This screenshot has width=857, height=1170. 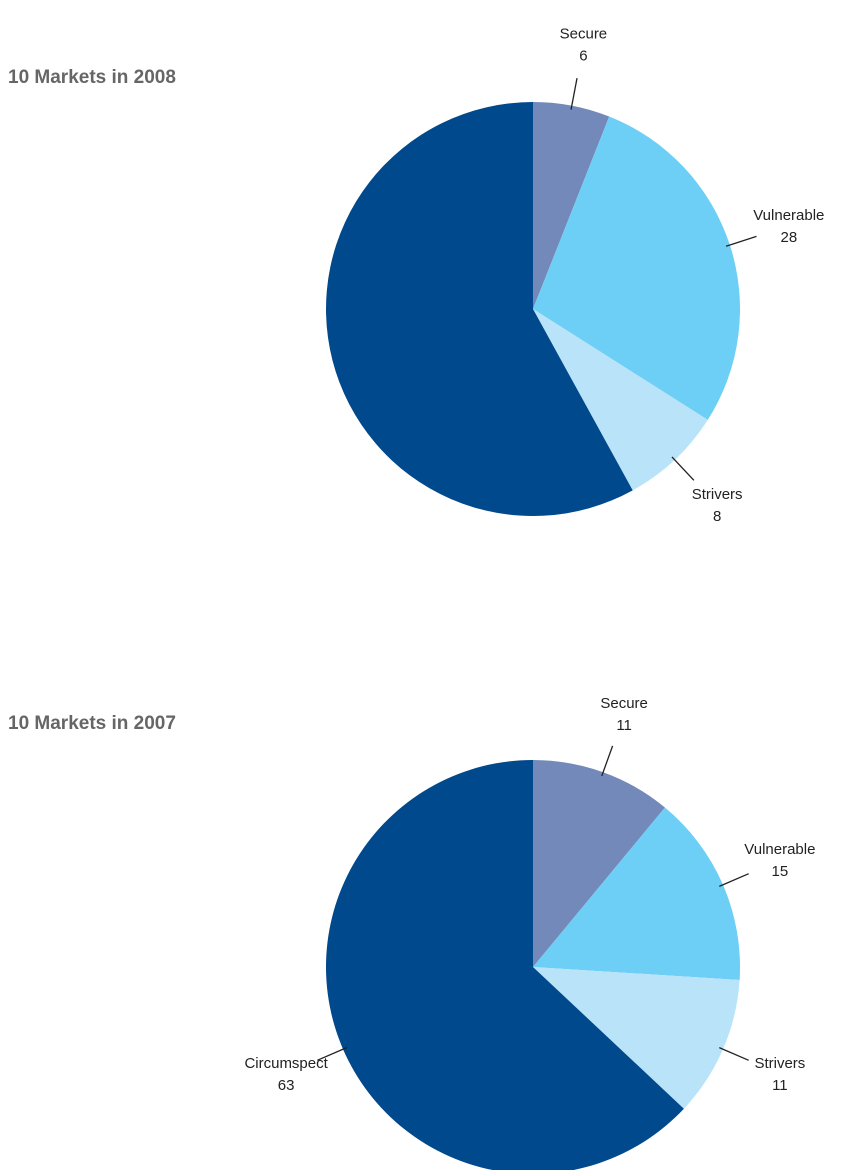 I want to click on chart-title: 10 Markets in 2008, so click(x=92, y=77).